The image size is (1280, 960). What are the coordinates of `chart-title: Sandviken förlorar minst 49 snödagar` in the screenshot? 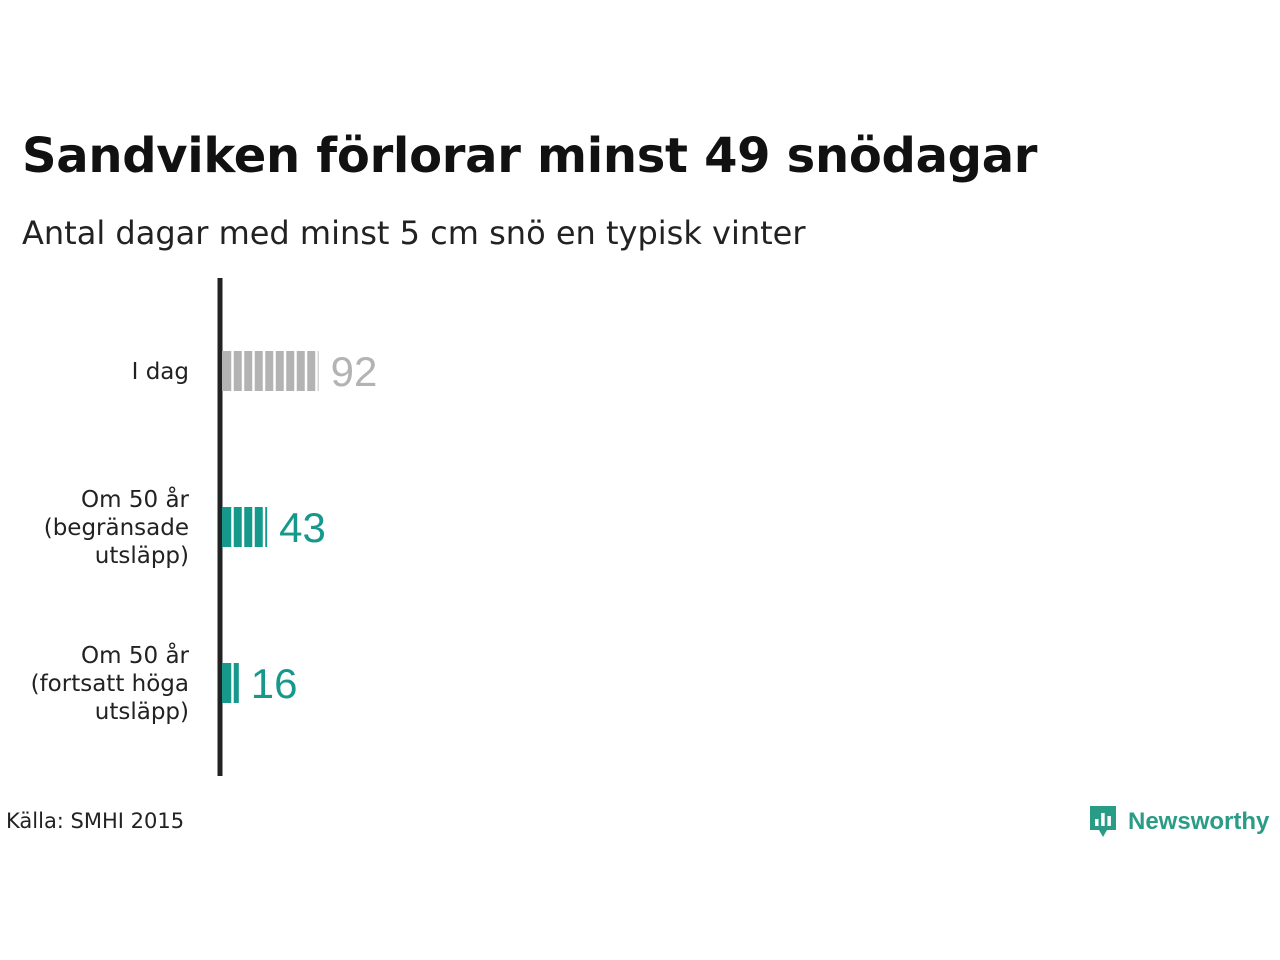 It's located at (530, 156).